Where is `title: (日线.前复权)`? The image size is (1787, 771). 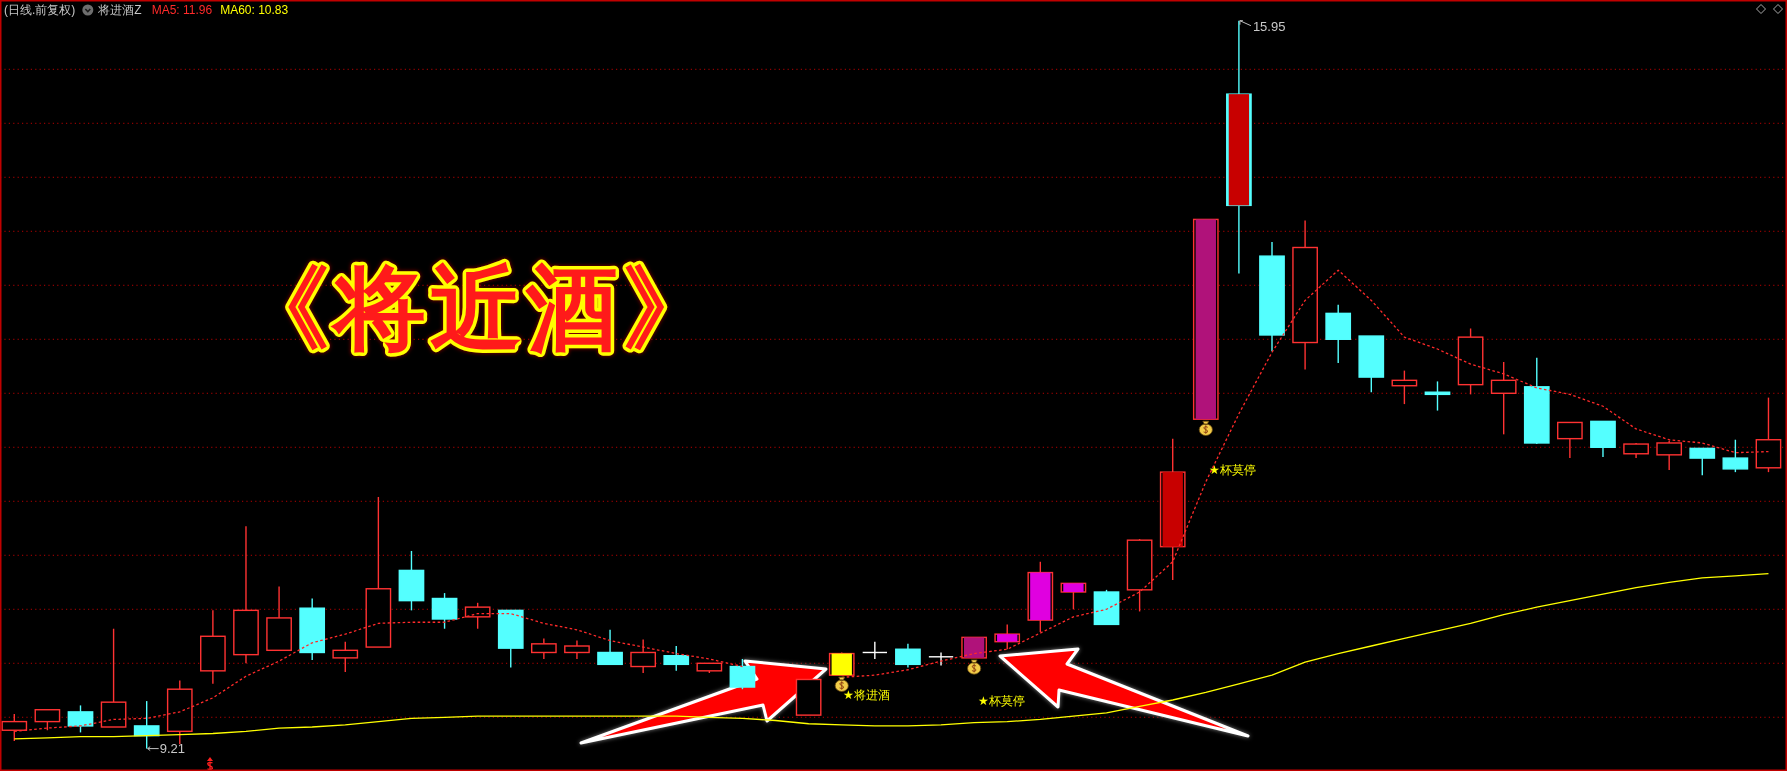
title: (日线.前复权) is located at coordinates (40, 10).